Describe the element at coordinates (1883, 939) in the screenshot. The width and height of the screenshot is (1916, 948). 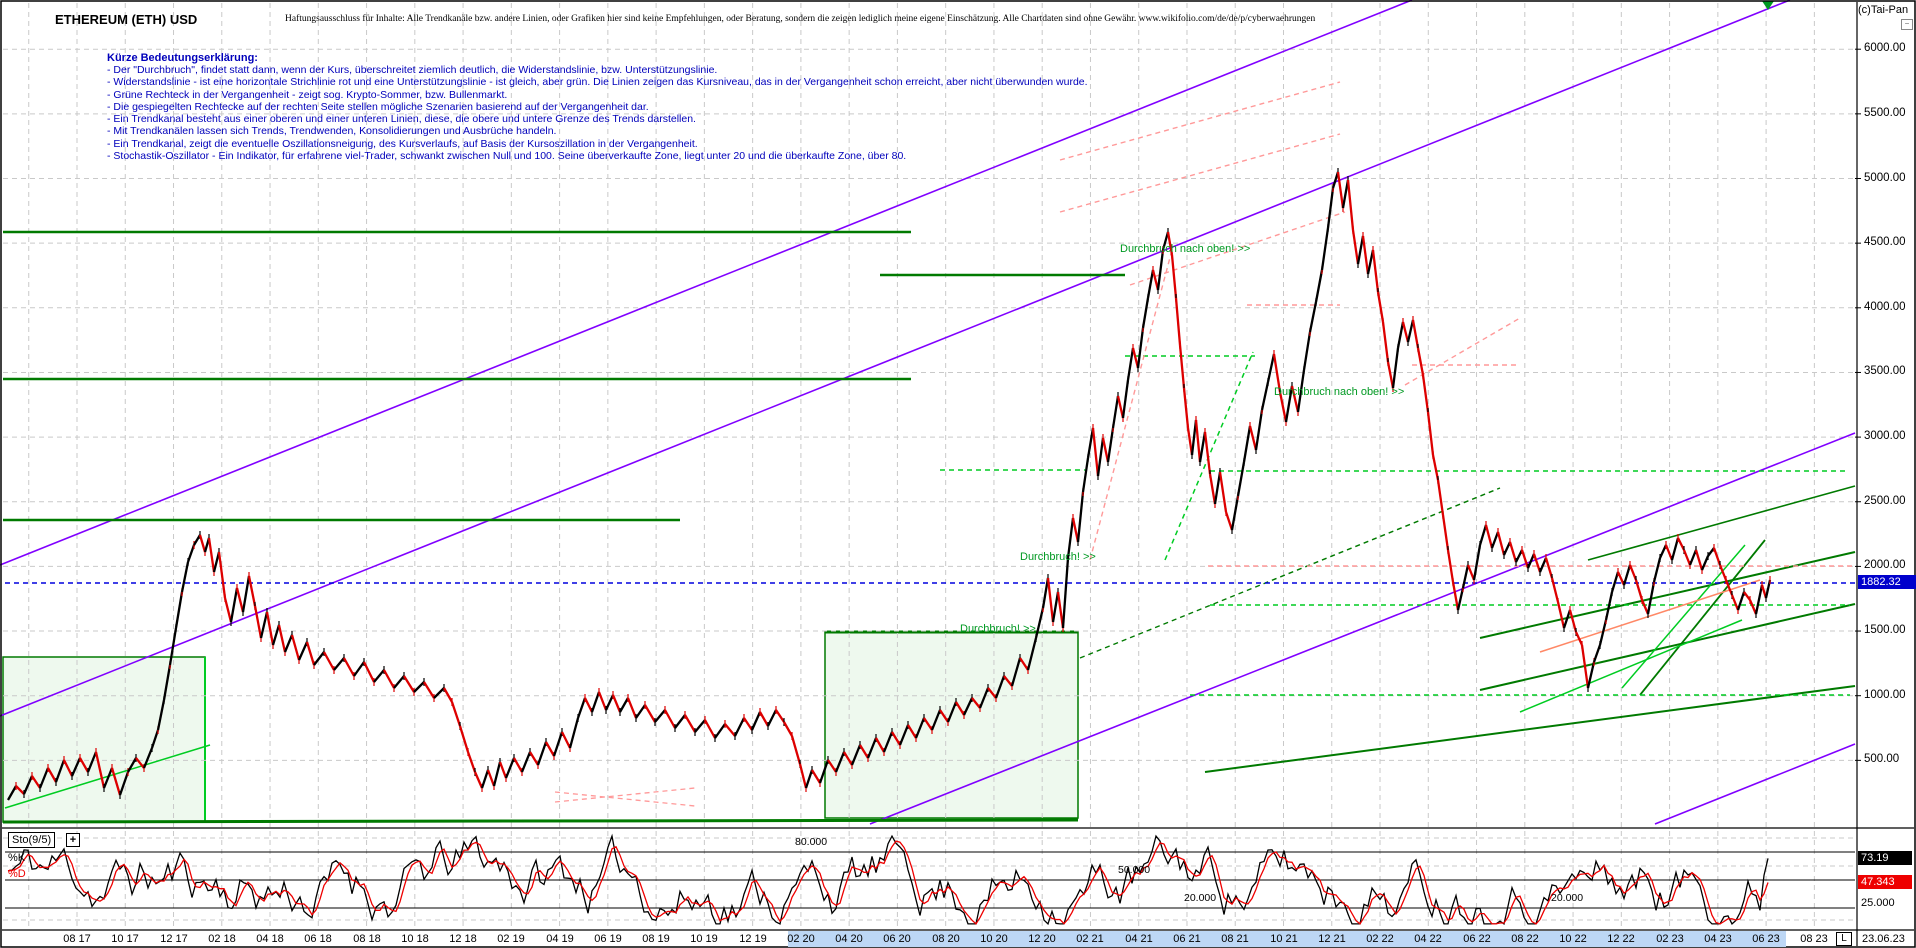
I see `last-date-label: 23.06.23` at that location.